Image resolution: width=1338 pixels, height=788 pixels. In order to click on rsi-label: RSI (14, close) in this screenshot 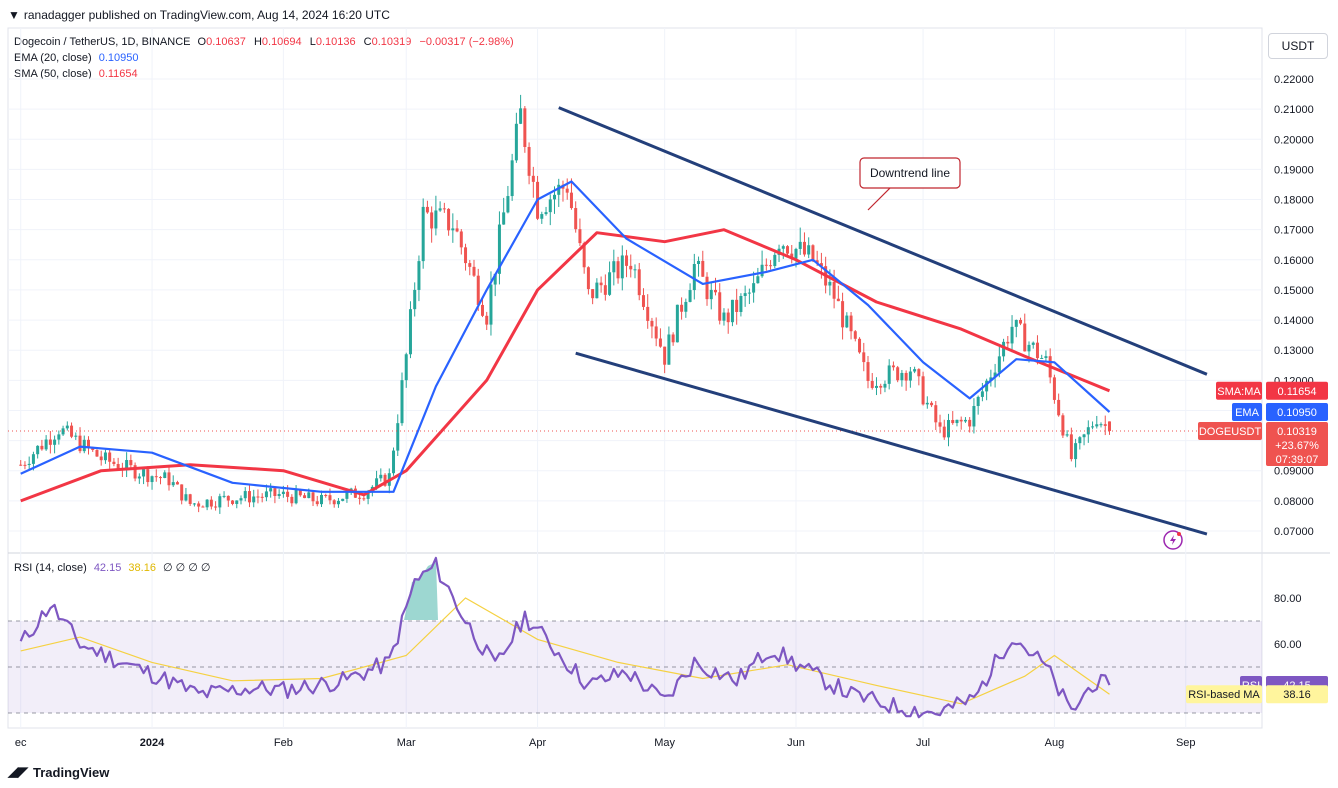, I will do `click(50, 568)`.